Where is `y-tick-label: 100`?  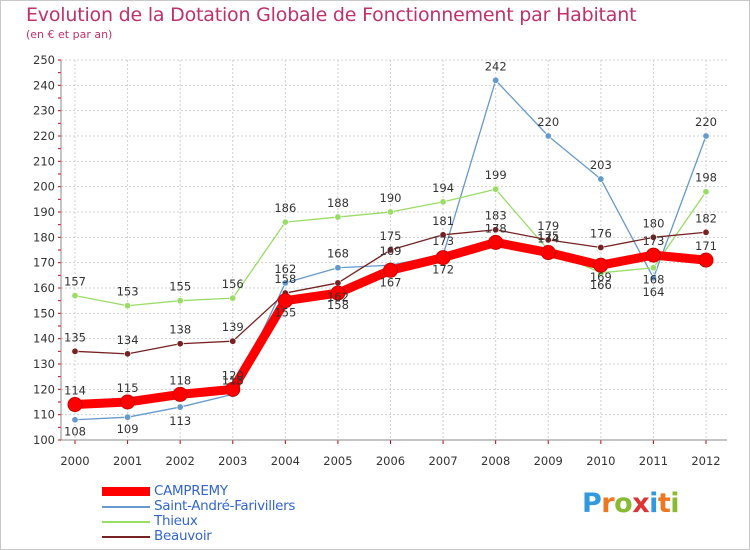
y-tick-label: 100 is located at coordinates (44, 440).